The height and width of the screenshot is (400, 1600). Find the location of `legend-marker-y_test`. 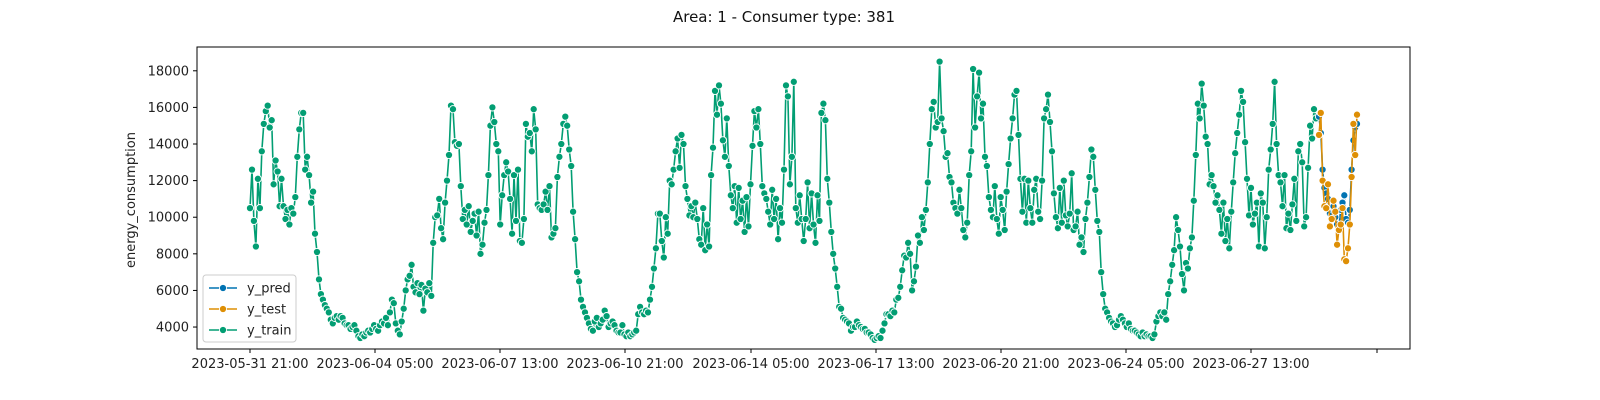

legend-marker-y_test is located at coordinates (223, 309).